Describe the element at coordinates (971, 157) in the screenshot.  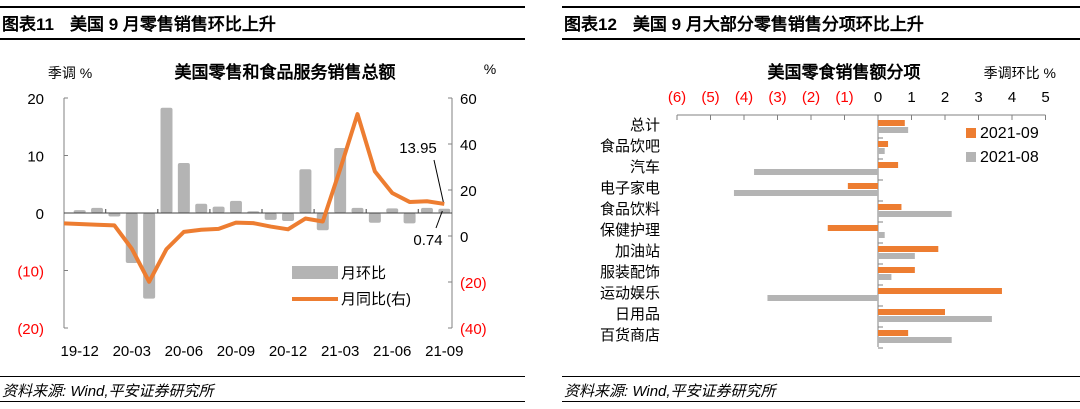
I see `legend-swatch` at that location.